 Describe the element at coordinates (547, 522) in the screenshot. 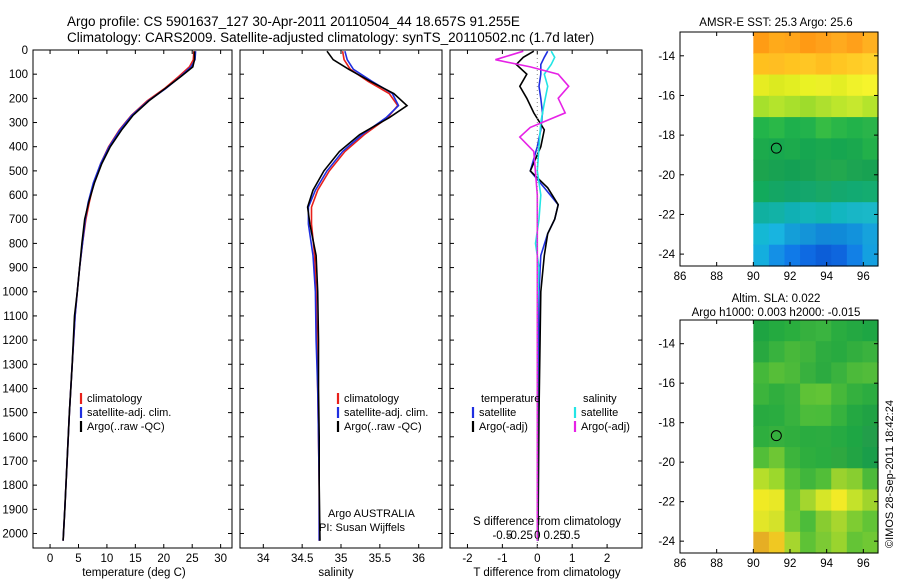

I see `difference-xlabel-top: S difference from climatology` at that location.